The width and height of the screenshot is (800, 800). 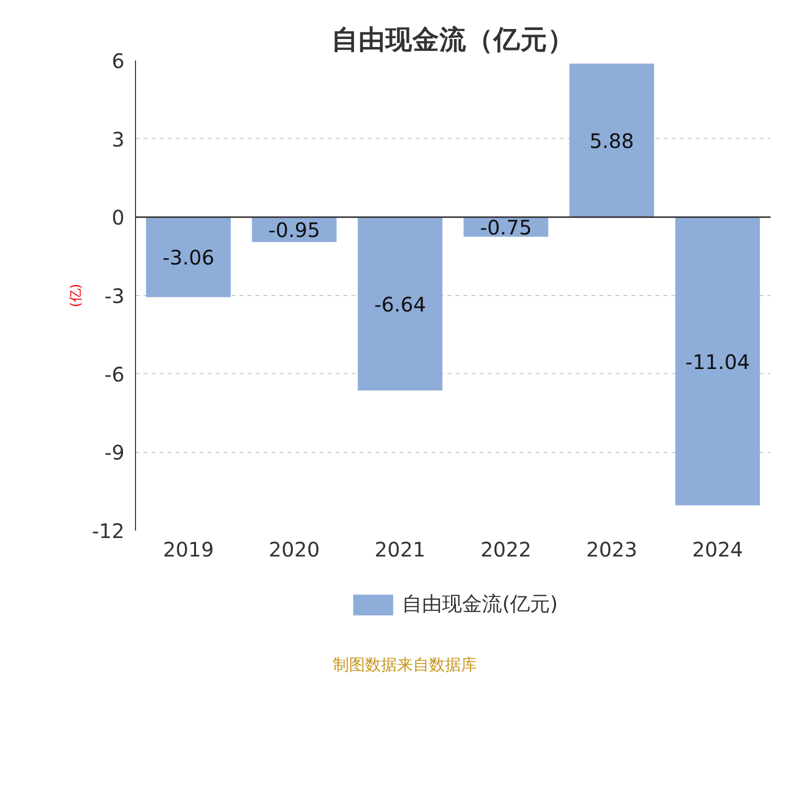 What do you see at coordinates (506, 550) in the screenshot?
I see `x-tick-label: 2022` at bounding box center [506, 550].